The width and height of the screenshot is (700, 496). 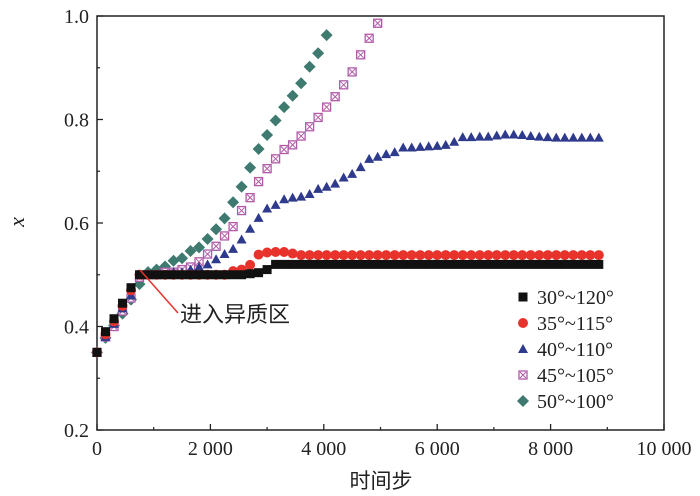 What do you see at coordinates (575, 376) in the screenshot?
I see `legend-label: 45°~105°` at bounding box center [575, 376].